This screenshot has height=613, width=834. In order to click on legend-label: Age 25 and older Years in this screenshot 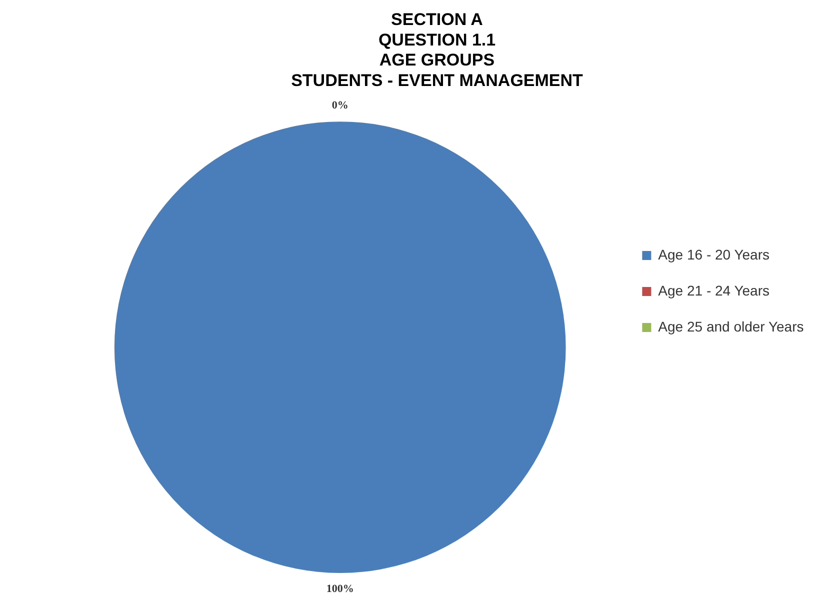, I will do `click(731, 326)`.